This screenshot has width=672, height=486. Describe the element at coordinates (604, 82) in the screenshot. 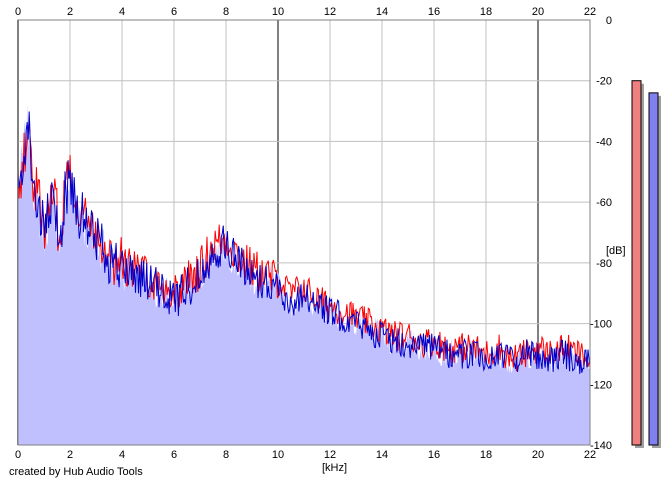

I see `y-tick--20: -20` at that location.